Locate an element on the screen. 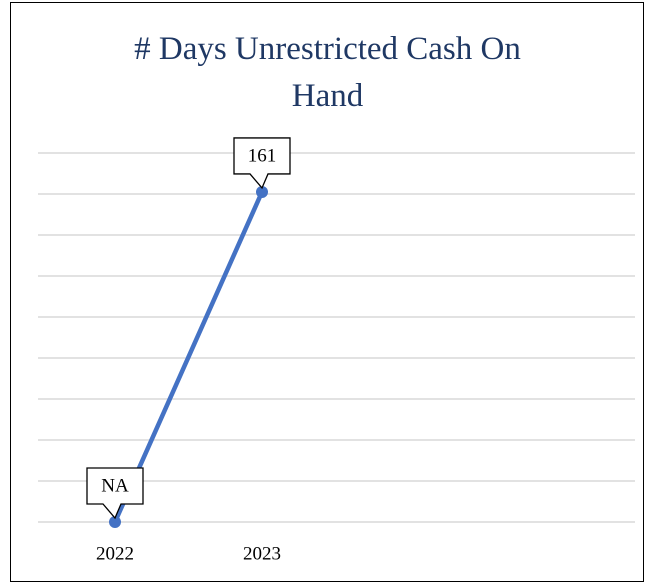 This screenshot has width=655, height=582. data-label: 161 is located at coordinates (262, 155).